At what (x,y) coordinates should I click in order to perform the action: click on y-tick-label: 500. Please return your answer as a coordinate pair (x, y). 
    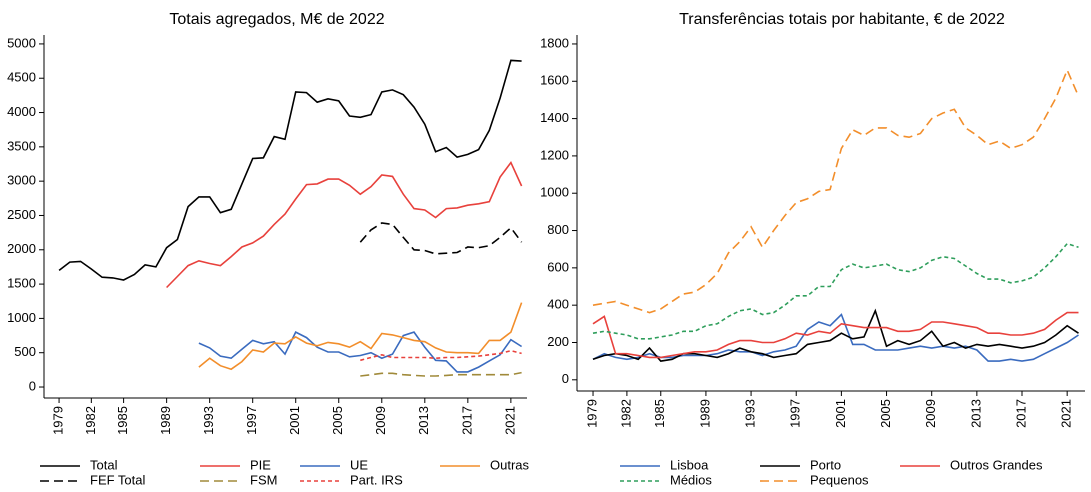
    Looking at the image, I should click on (25, 351).